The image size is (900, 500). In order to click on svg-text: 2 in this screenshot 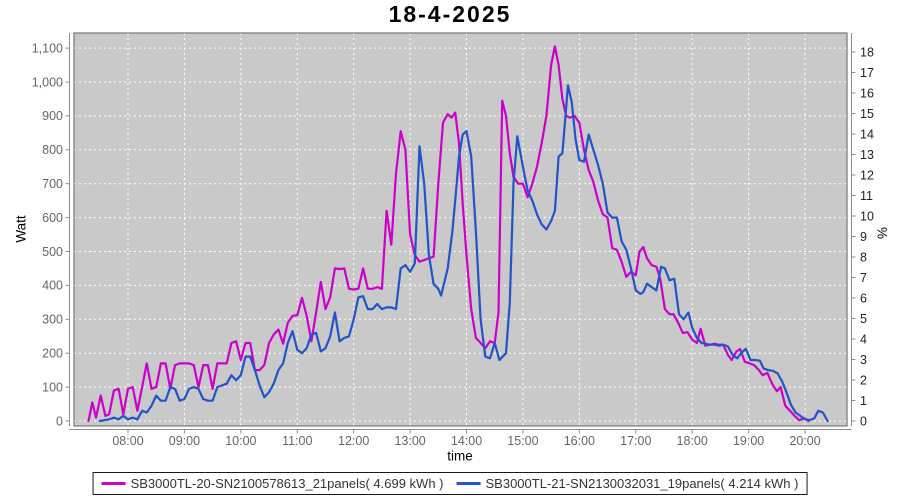, I will do `click(863, 380)`.